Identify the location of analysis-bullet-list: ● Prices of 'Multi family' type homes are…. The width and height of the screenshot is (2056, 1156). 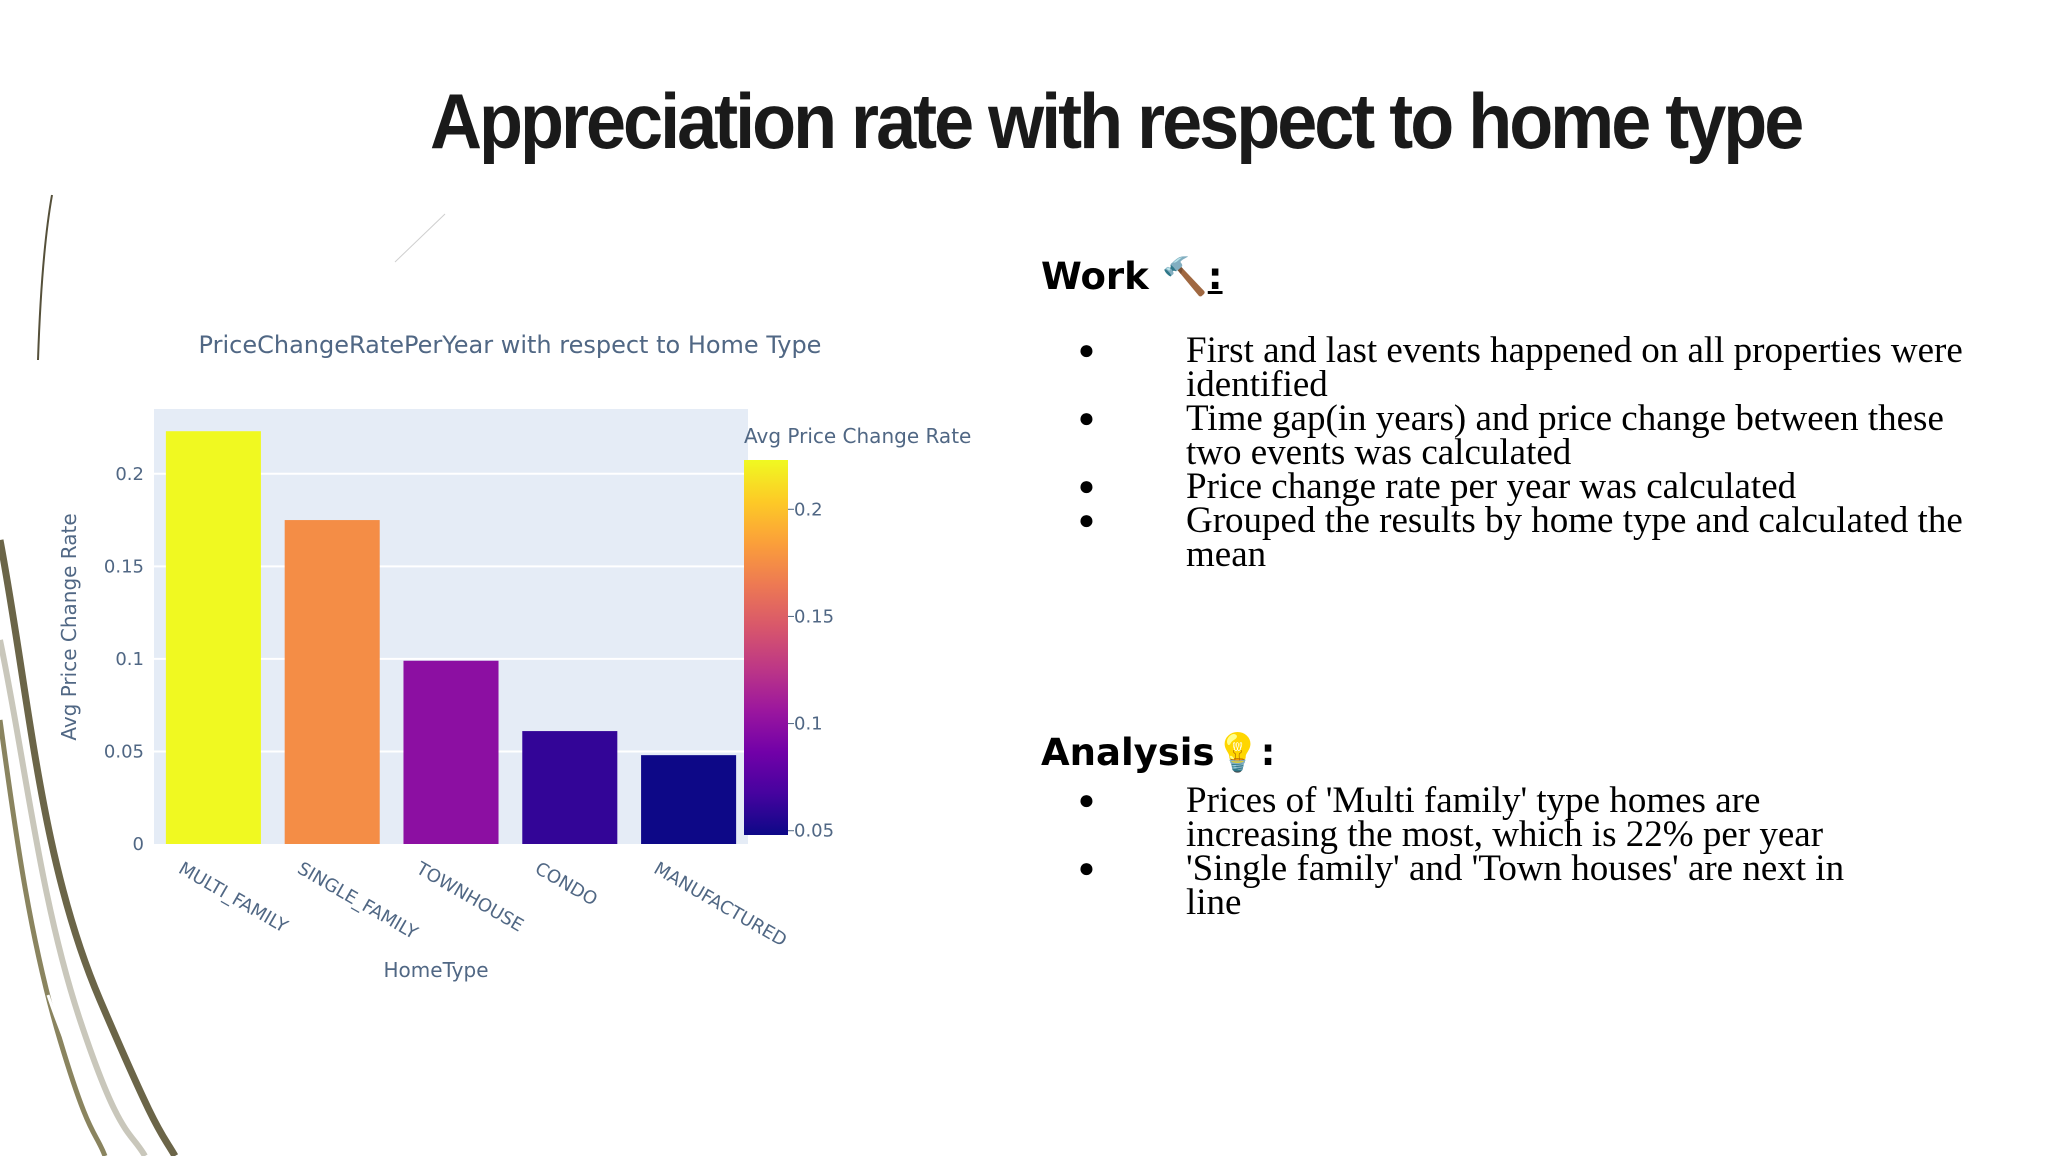
(1468, 851).